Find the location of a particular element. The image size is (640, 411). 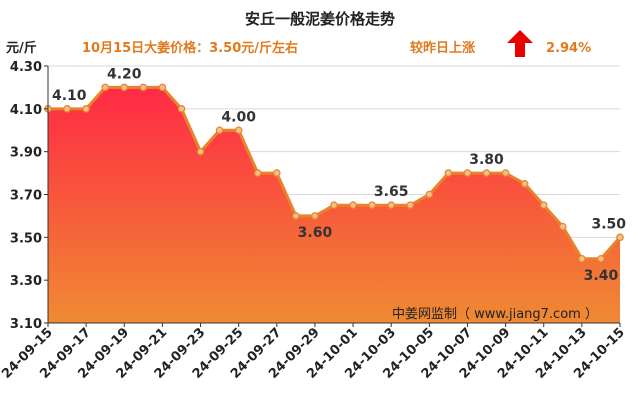

data-label: 3.80 is located at coordinates (486, 160).